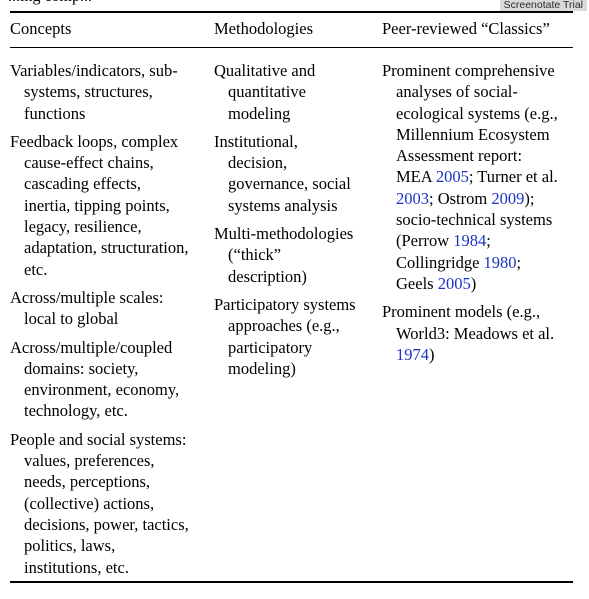 Image resolution: width=589 pixels, height=599 pixels. Describe the element at coordinates (283, 205) in the screenshot. I see `cell-line: systems analysis` at that location.